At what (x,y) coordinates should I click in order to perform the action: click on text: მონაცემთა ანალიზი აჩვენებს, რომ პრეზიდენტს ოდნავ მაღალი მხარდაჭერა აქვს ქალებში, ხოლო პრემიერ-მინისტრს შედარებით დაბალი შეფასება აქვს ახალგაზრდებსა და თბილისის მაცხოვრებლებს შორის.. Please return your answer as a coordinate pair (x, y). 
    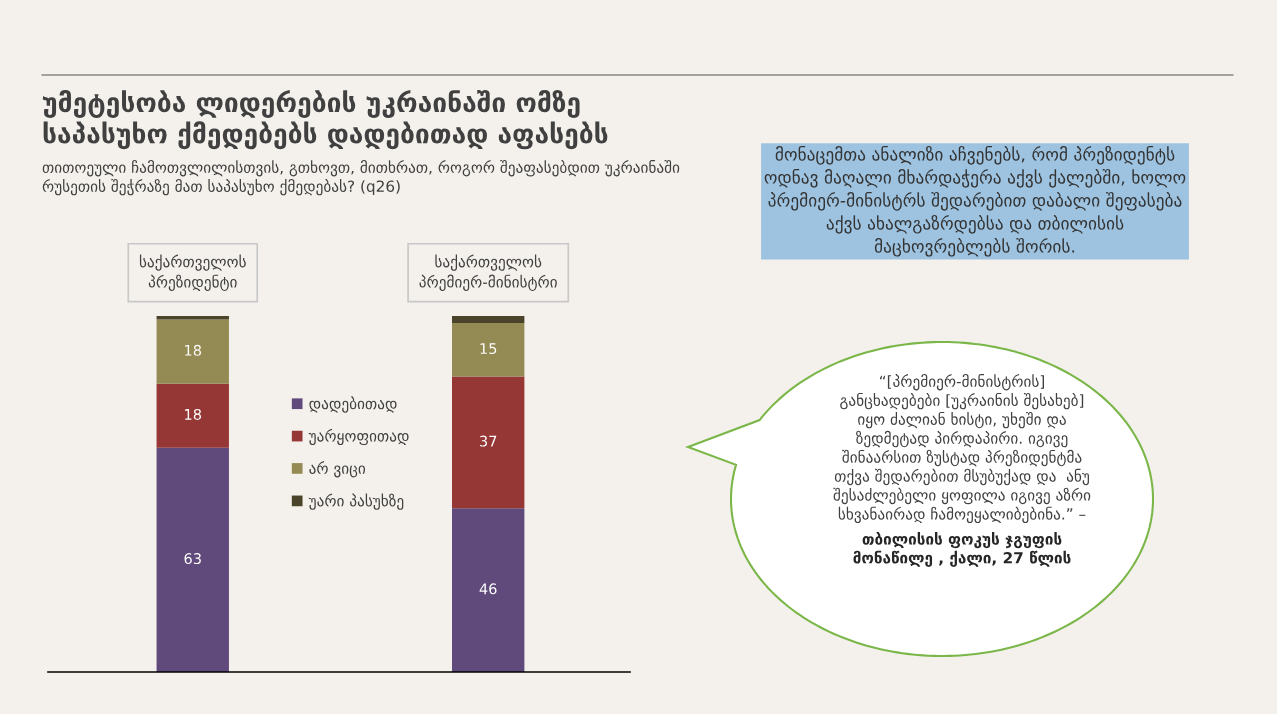
    Looking at the image, I should click on (975, 201).